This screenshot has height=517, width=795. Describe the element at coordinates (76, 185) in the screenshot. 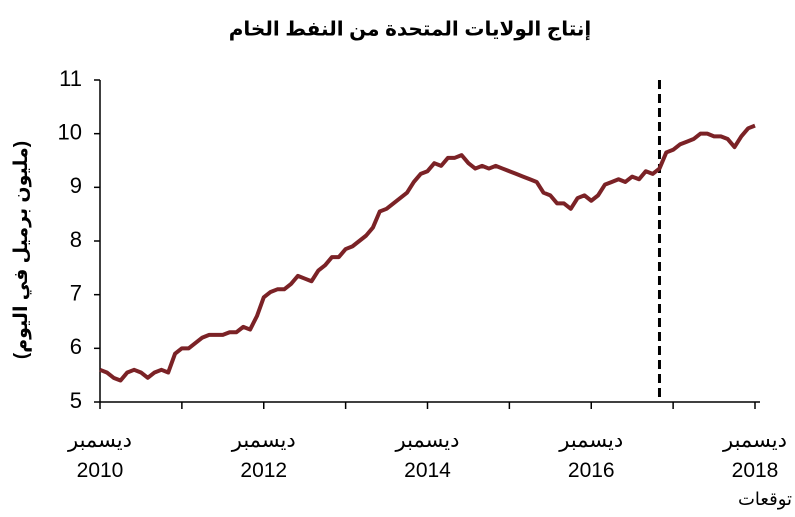

I see `y-tick-label: 9` at that location.